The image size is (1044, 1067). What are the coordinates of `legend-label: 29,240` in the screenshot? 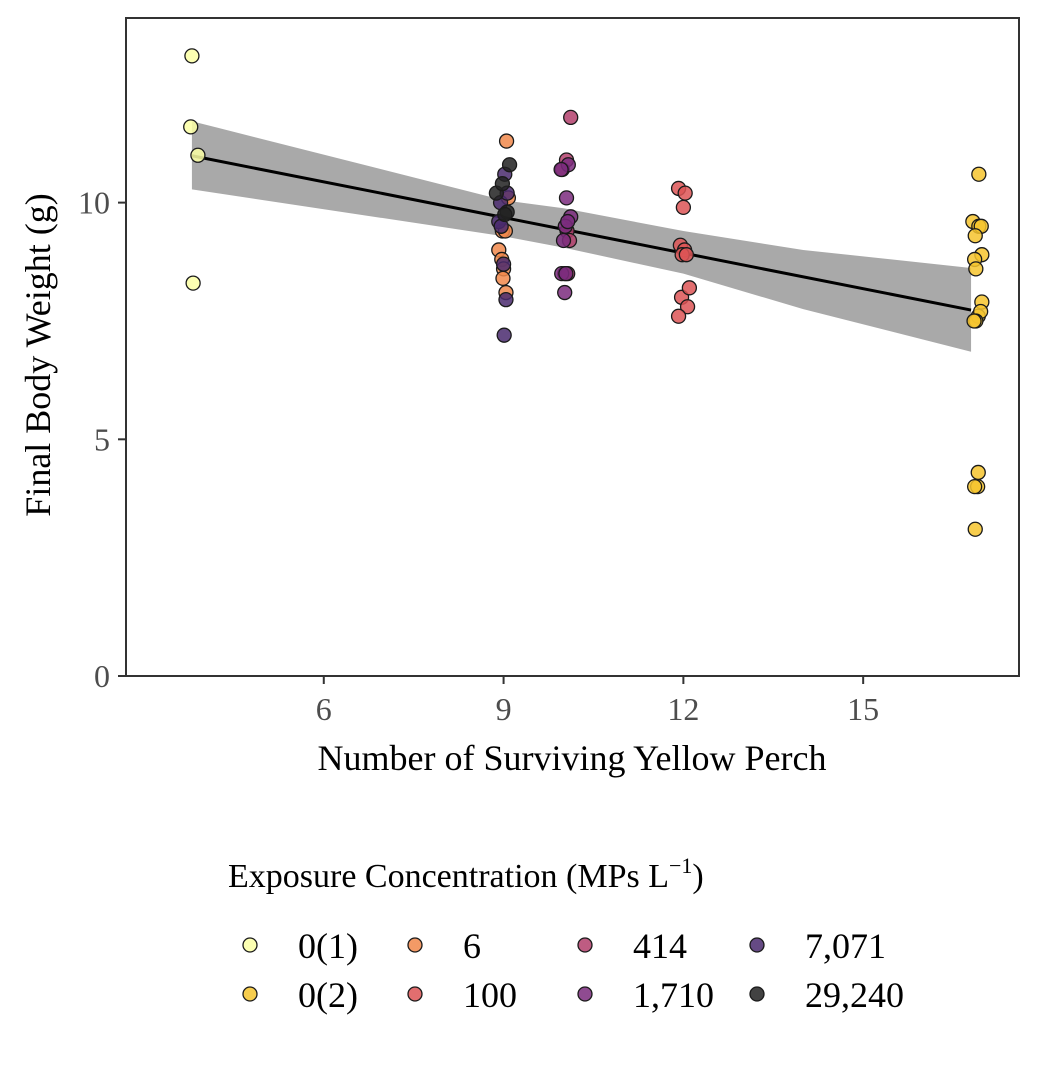 It's located at (854, 995).